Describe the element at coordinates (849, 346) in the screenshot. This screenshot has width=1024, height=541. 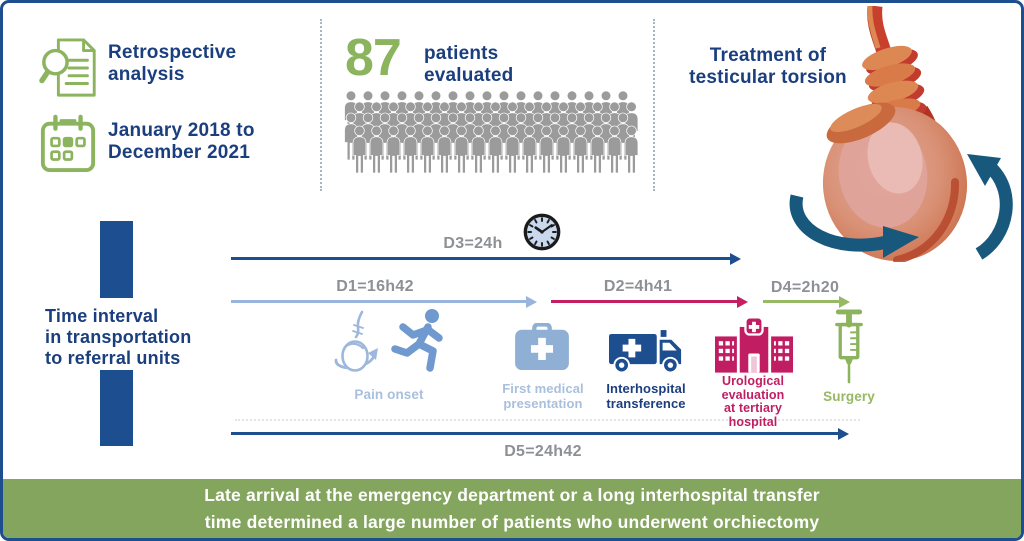
I see `syringe-icon` at that location.